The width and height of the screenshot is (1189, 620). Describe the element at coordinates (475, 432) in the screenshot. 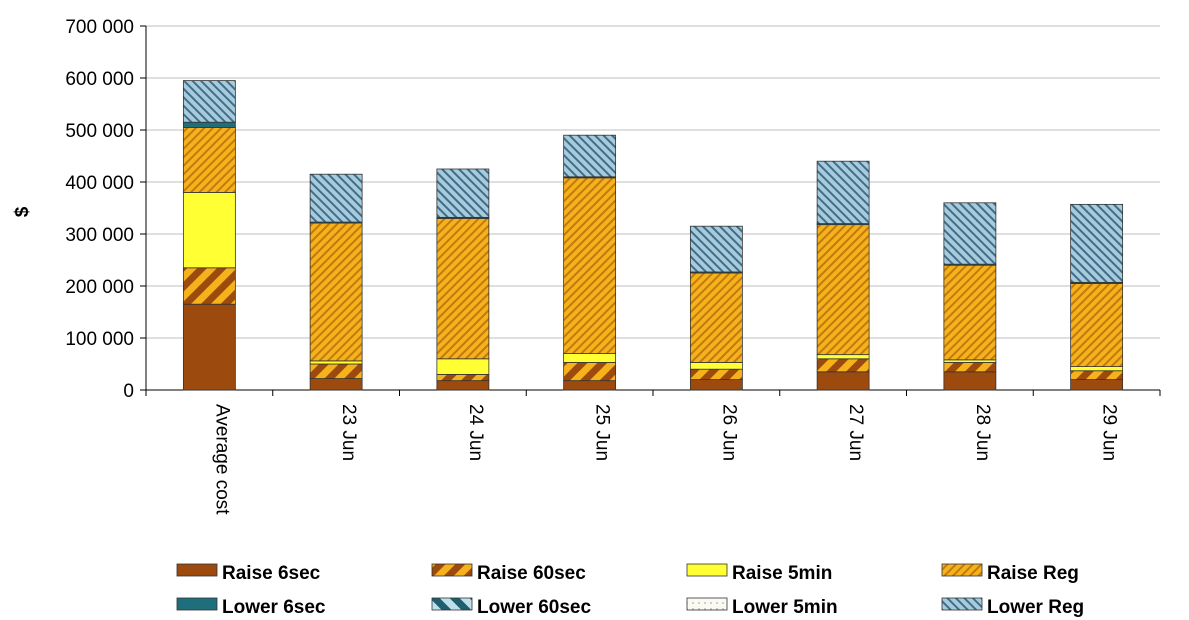

I see `x-tick-label: 24 Jun` at that location.